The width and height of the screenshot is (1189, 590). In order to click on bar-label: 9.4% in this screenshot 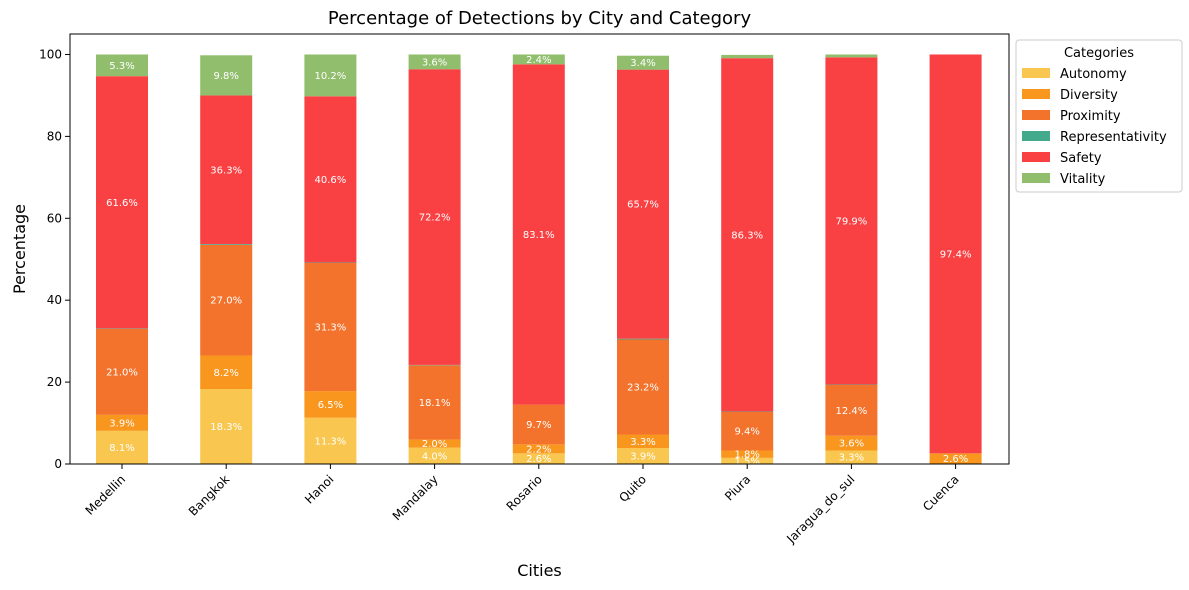, I will do `click(746, 432)`.